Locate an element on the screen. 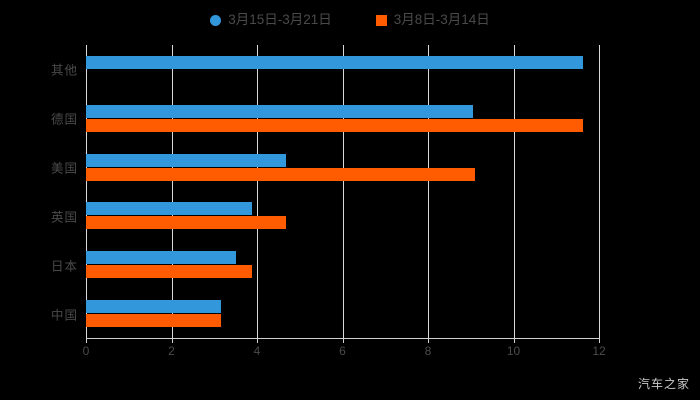 Image resolution: width=700 pixels, height=400 pixels. y-category-label-5: 中国 is located at coordinates (64, 315).